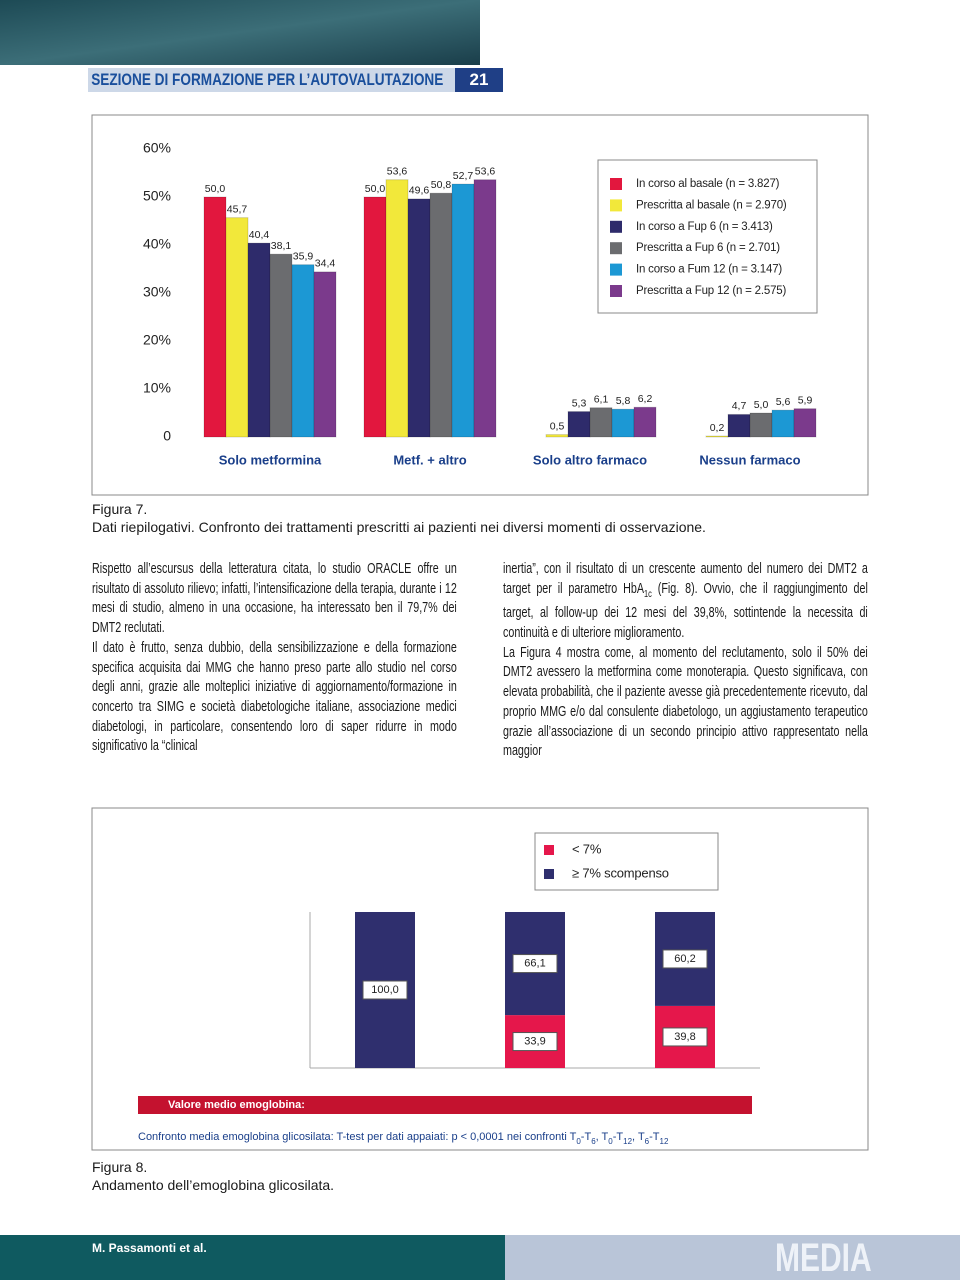 Image resolution: width=960 pixels, height=1280 pixels. What do you see at coordinates (601, 400) in the screenshot?
I see `value-label: 6,1` at bounding box center [601, 400].